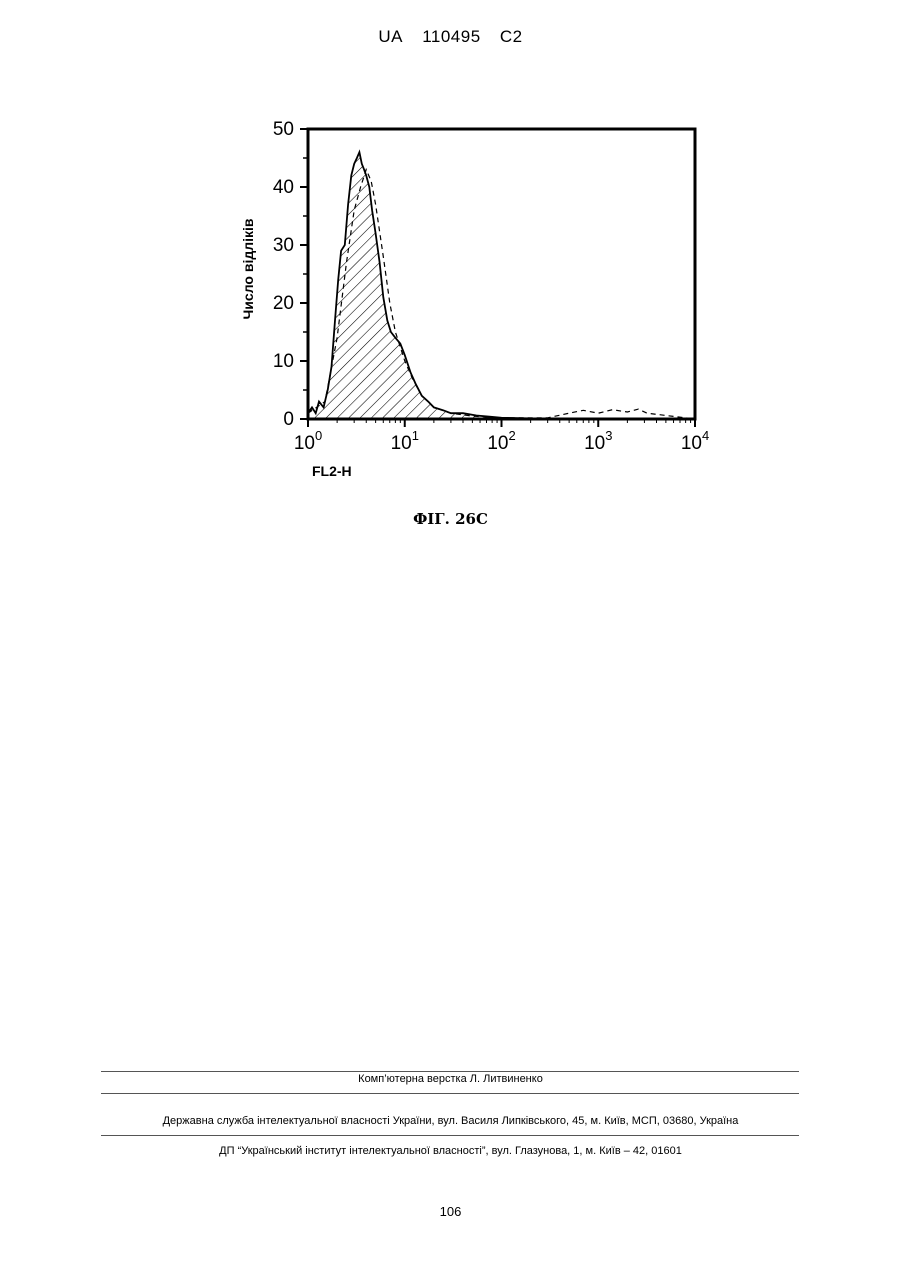 The image size is (901, 1273). Describe the element at coordinates (450, 1211) in the screenshot. I see `page-number: 106` at that location.